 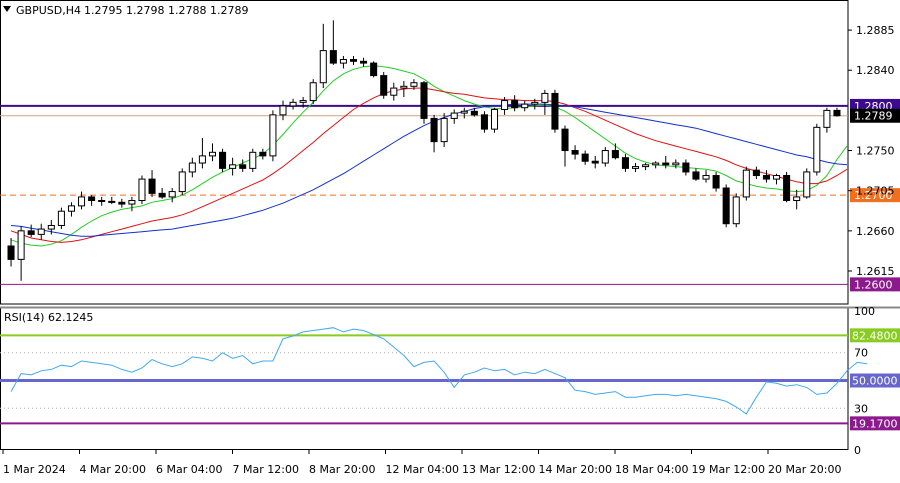 I want to click on price-tick-label: 1.2705, so click(x=875, y=191).